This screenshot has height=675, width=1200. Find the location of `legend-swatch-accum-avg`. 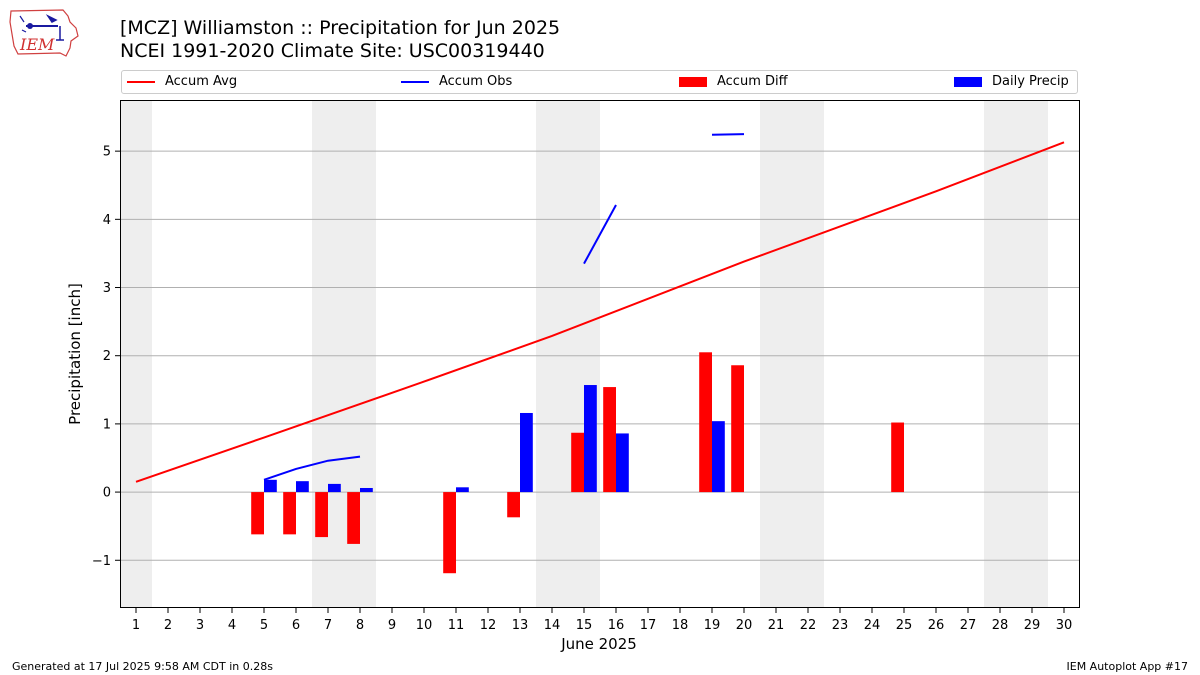

legend-swatch-accum-avg is located at coordinates (141, 81).